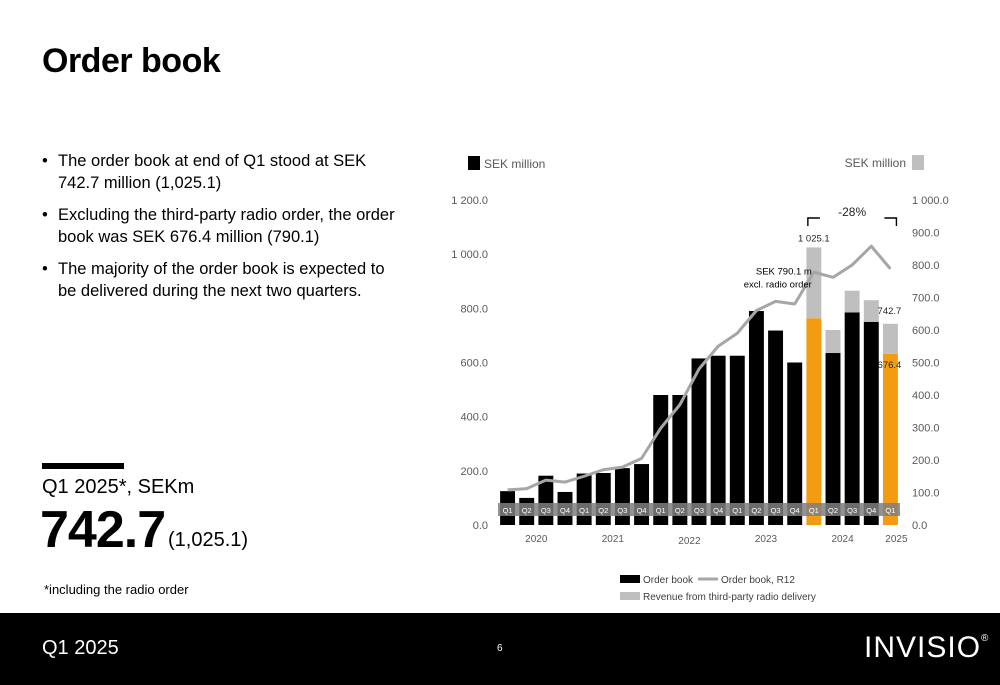 Image resolution: width=1000 pixels, height=685 pixels. I want to click on legend-swatch-radio, so click(630, 596).